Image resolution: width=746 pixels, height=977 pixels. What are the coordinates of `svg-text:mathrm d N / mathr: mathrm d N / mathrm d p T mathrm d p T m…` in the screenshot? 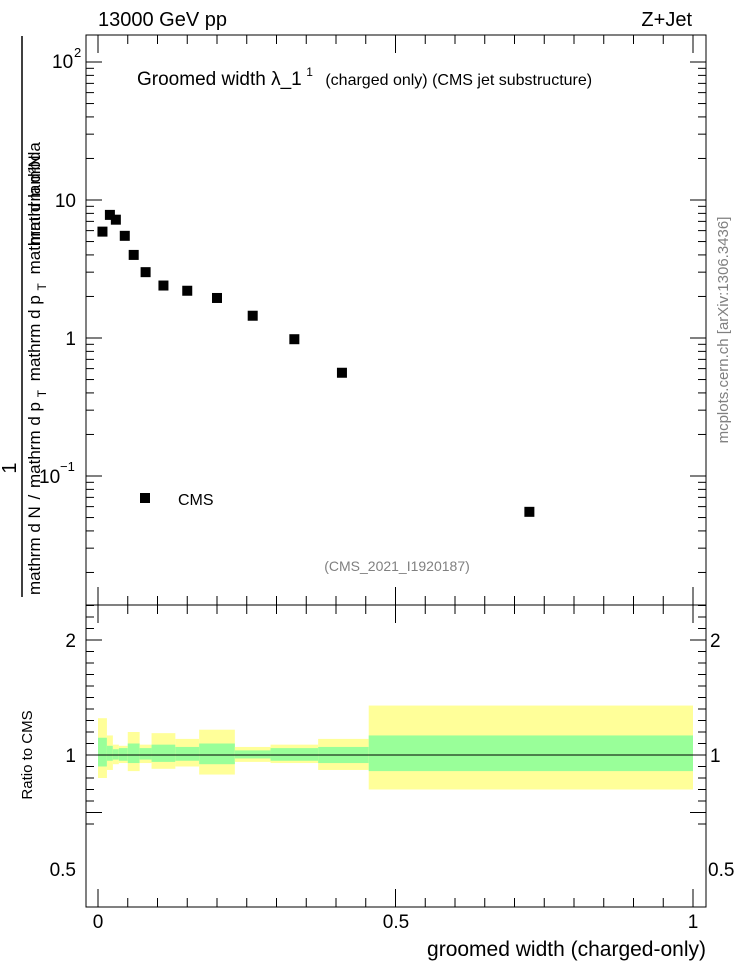 It's located at (37, 368).